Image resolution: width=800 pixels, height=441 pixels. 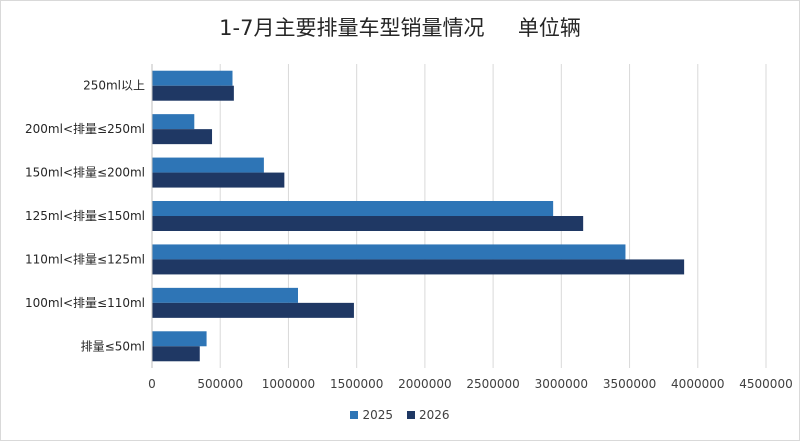 I want to click on legend-swatch-2025, so click(x=354, y=415).